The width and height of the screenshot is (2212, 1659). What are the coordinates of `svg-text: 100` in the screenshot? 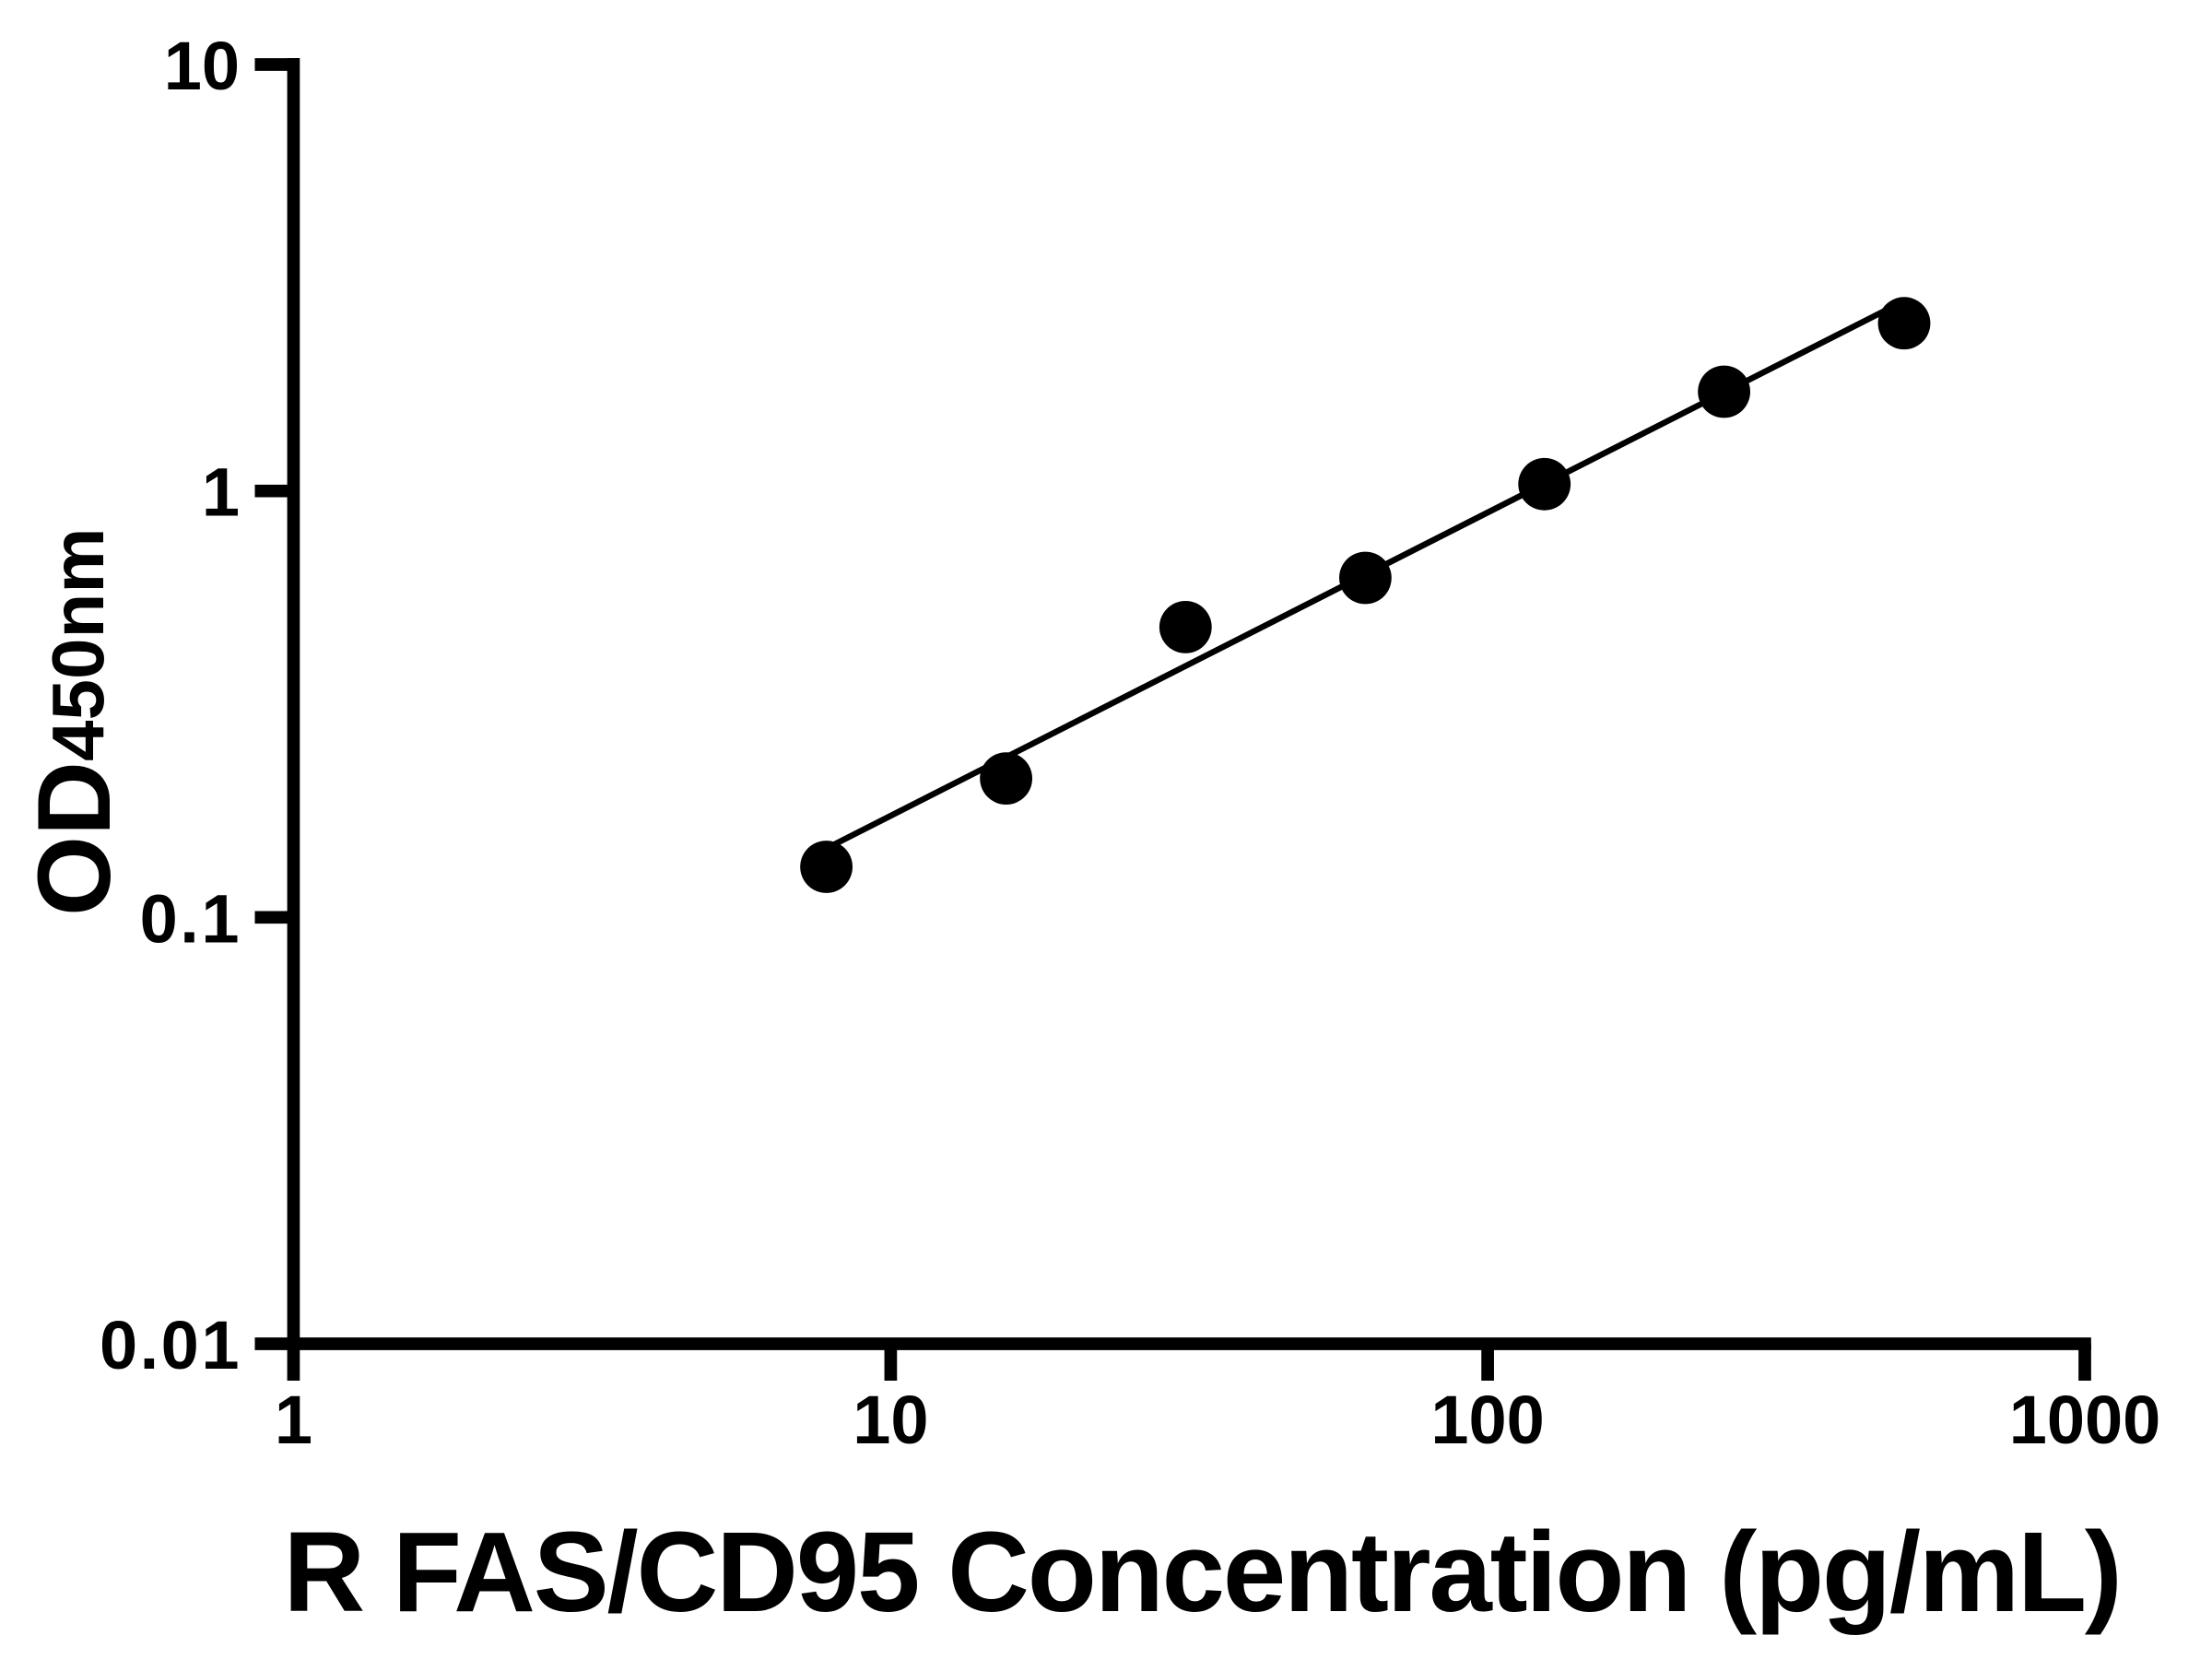 It's located at (1487, 1420).